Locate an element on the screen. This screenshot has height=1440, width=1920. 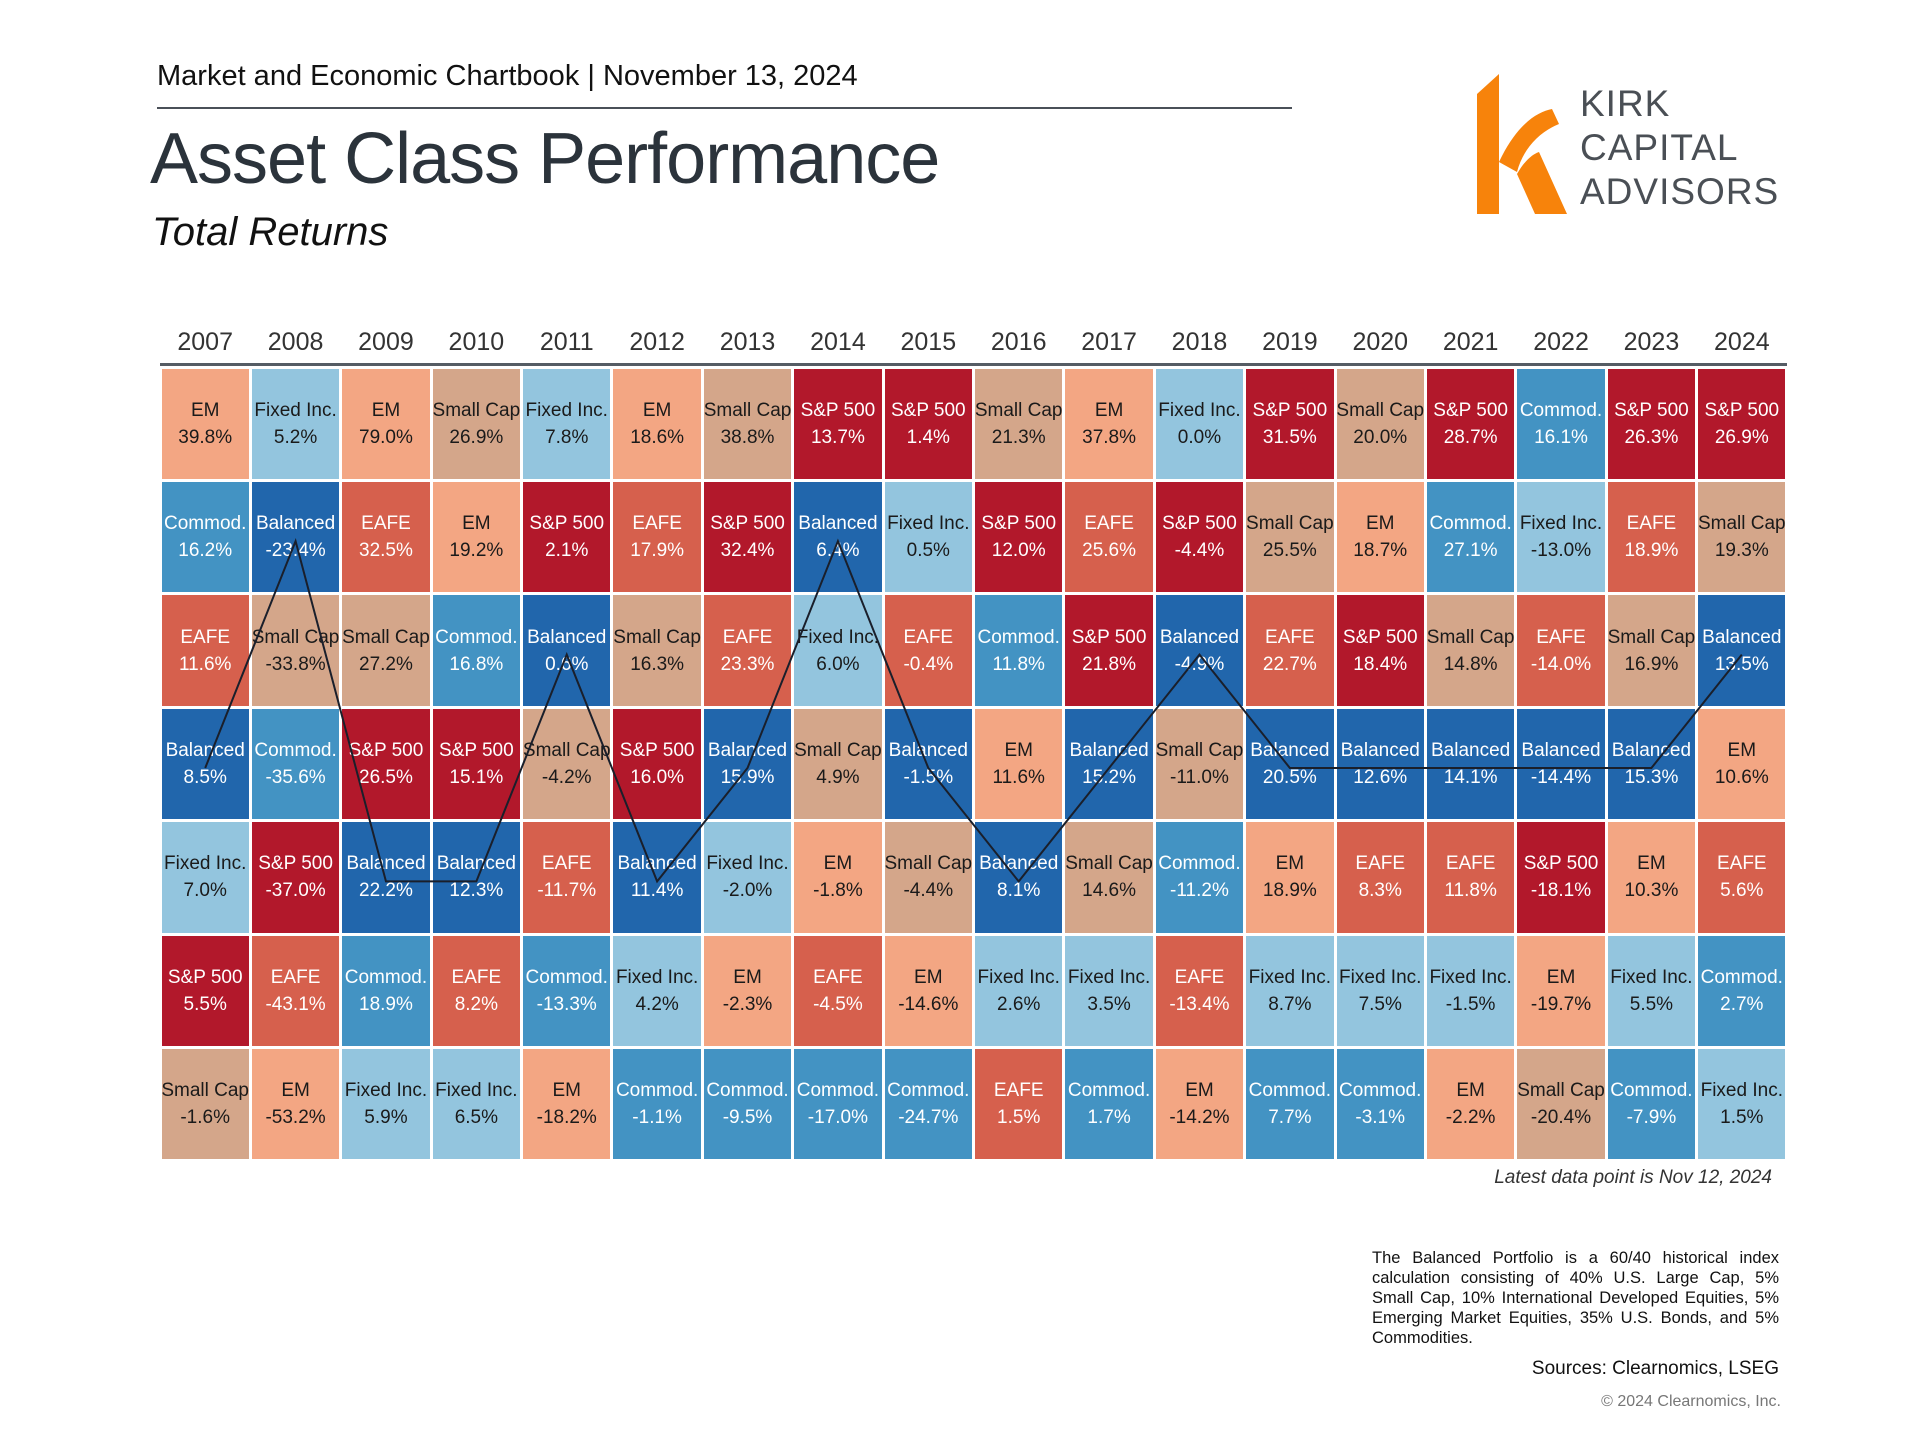
asset-return: -1.6% is located at coordinates (205, 1118).